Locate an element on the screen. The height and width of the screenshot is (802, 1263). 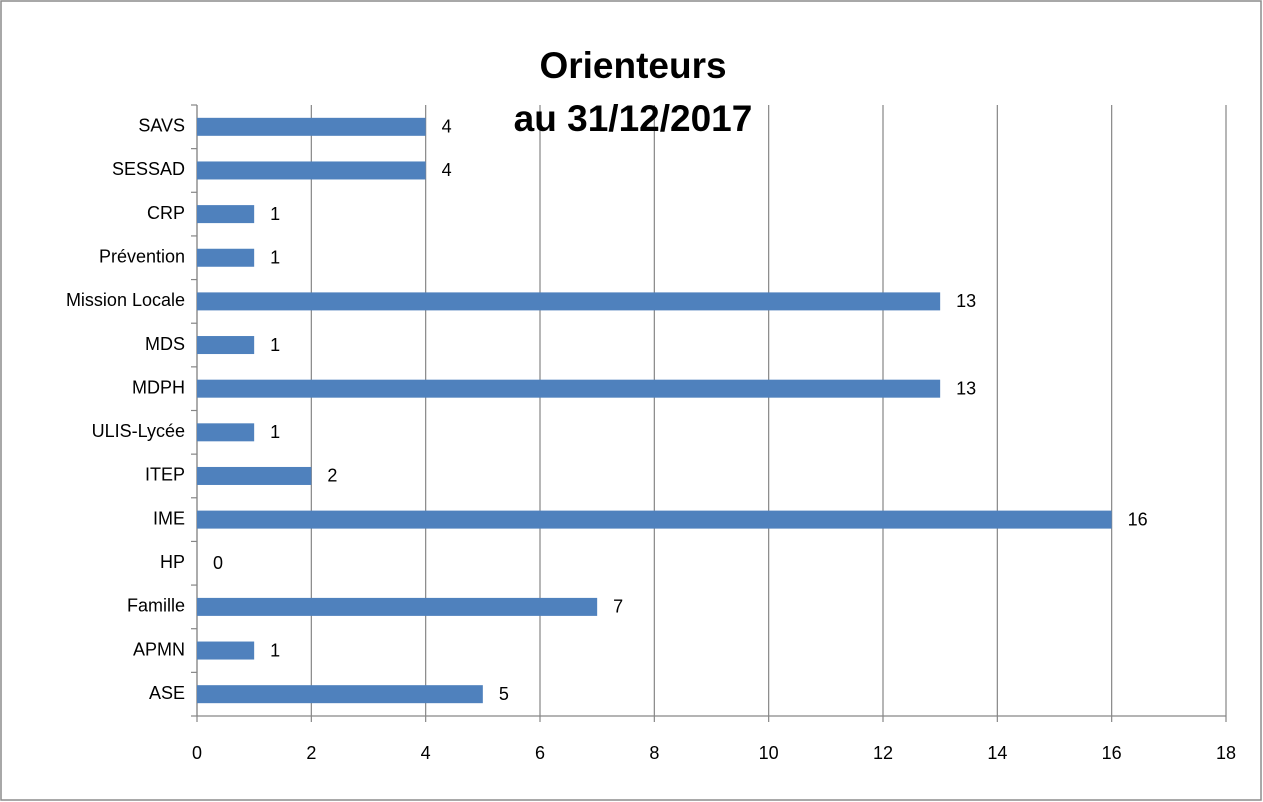
y-tick-label: ULIS-Lycée is located at coordinates (138, 431).